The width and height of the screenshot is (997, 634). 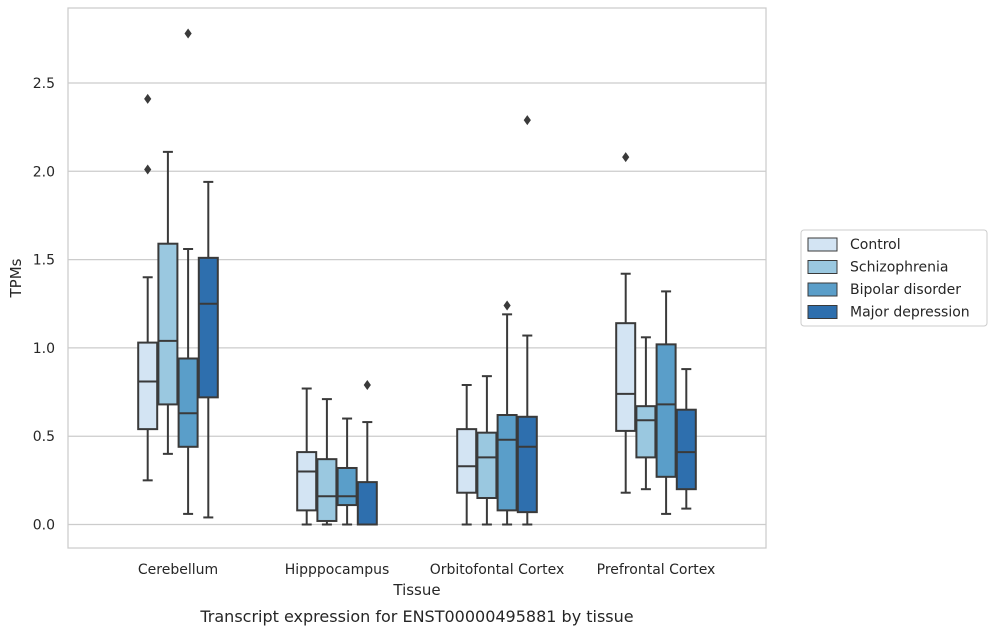 I want to click on x-tick-label: Prefrontal Cortex, so click(x=656, y=570).